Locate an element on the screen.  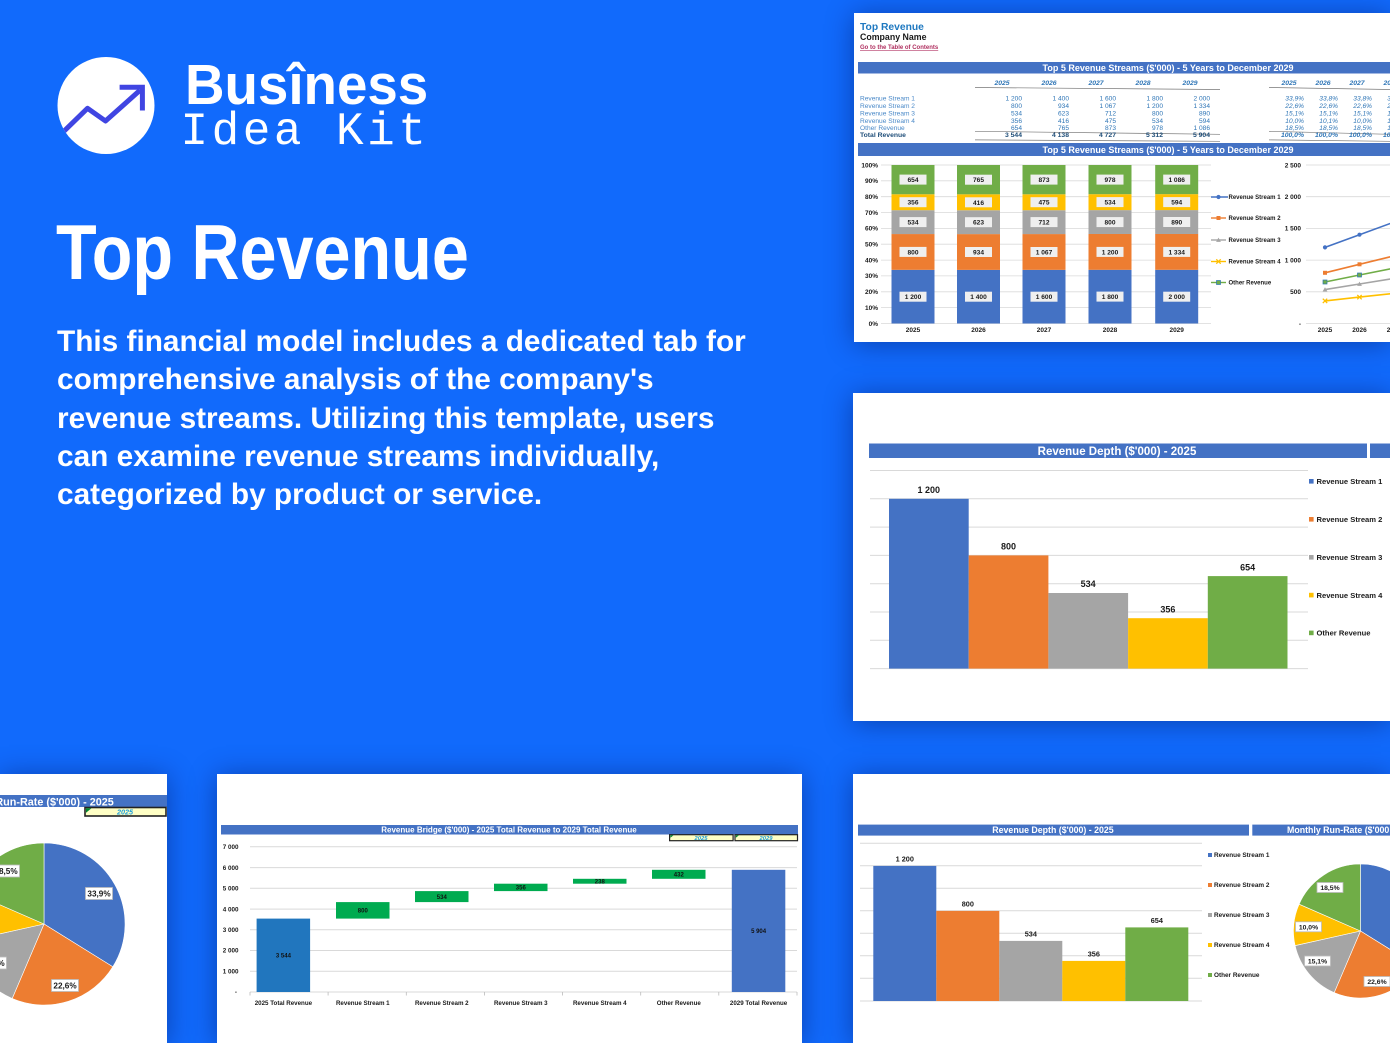
svg-text: 6 000 is located at coordinates (231, 868).